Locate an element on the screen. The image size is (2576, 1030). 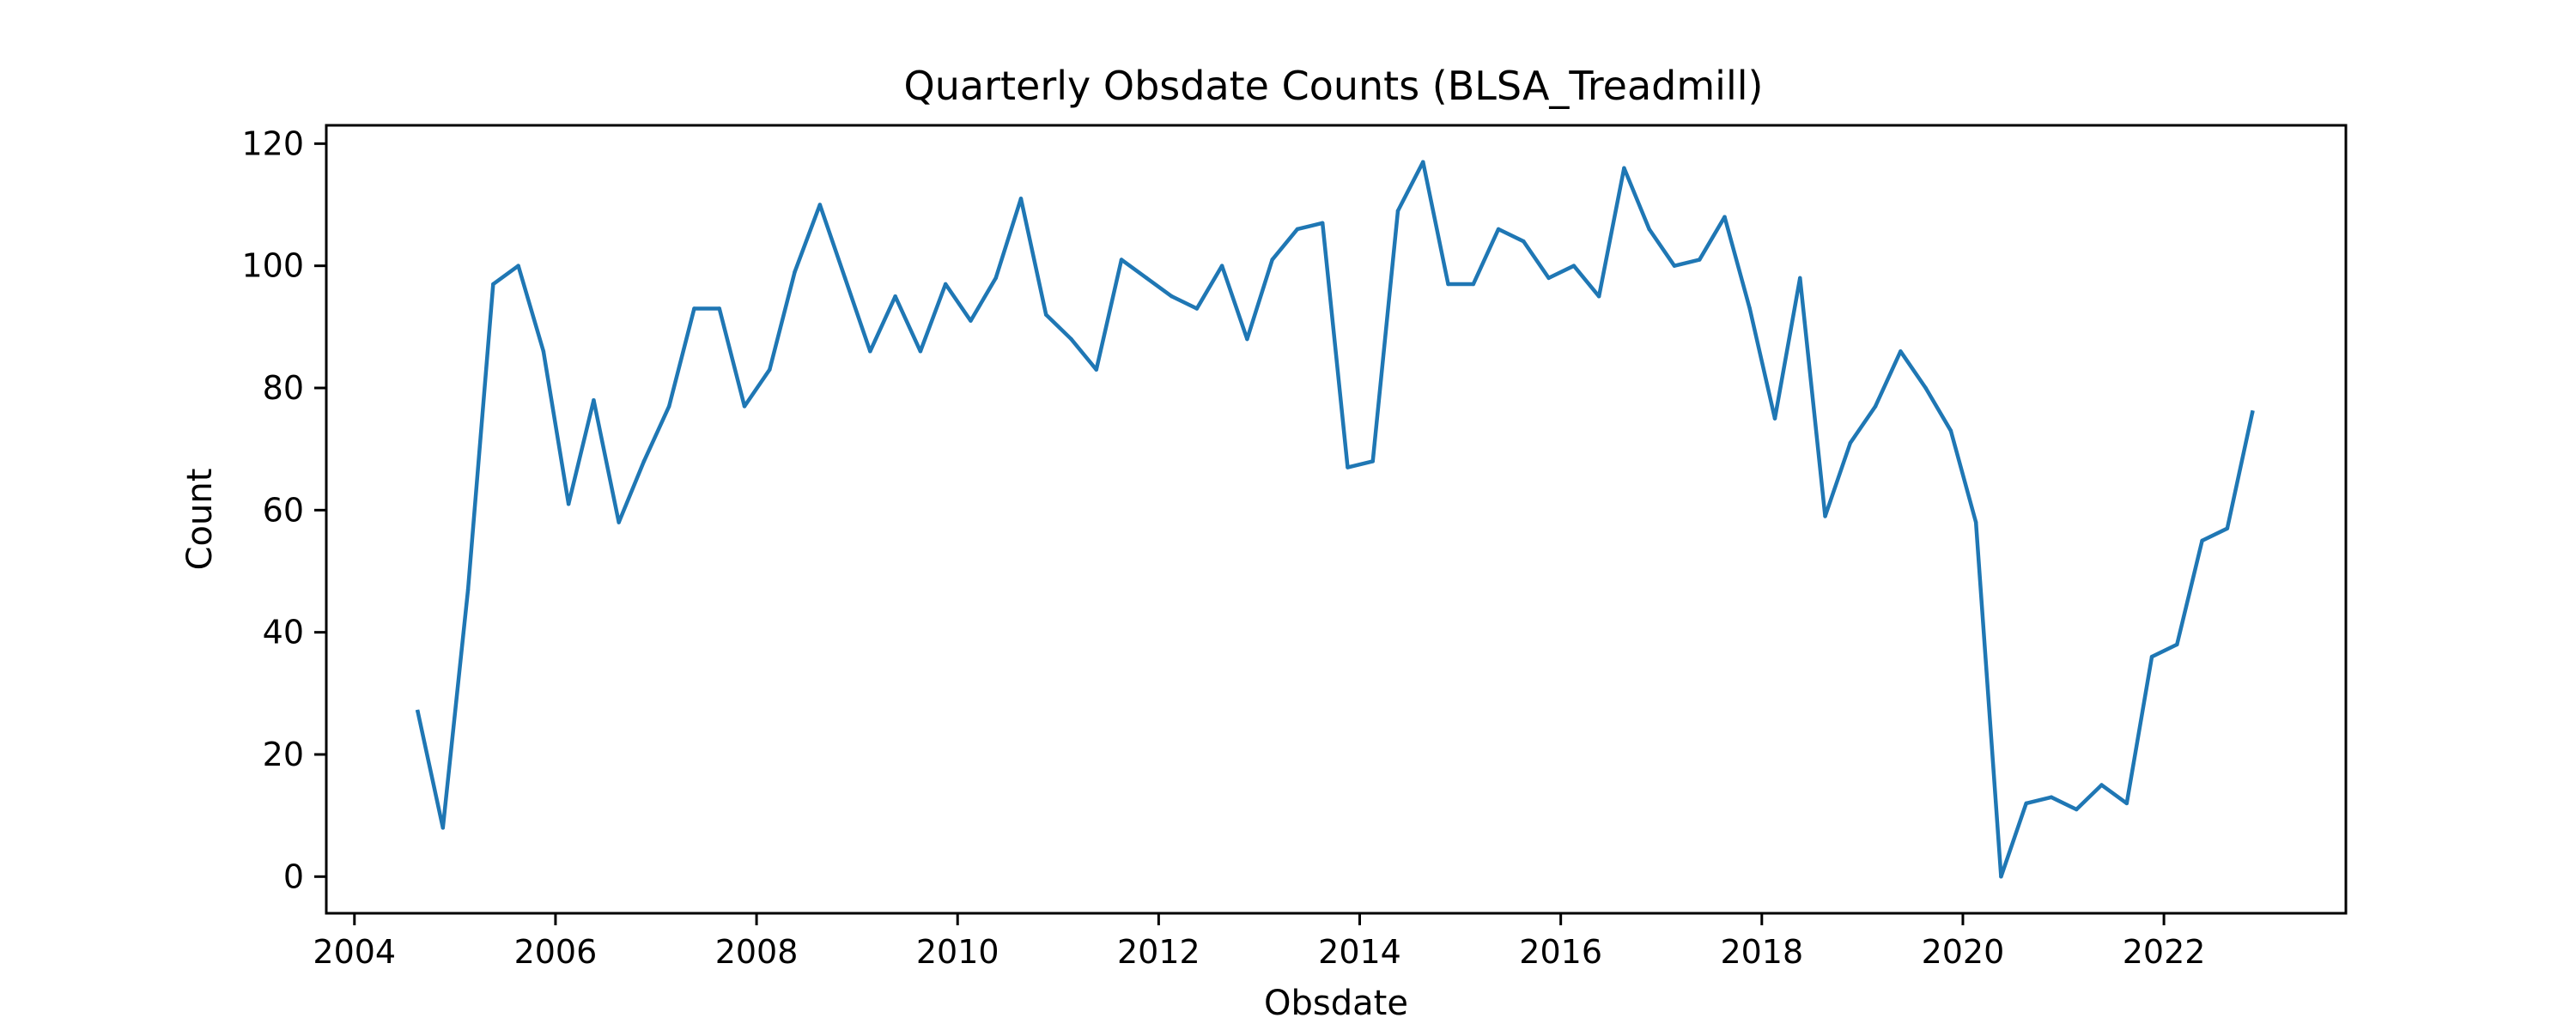
x-tick-label: 2016 is located at coordinates (1561, 952).